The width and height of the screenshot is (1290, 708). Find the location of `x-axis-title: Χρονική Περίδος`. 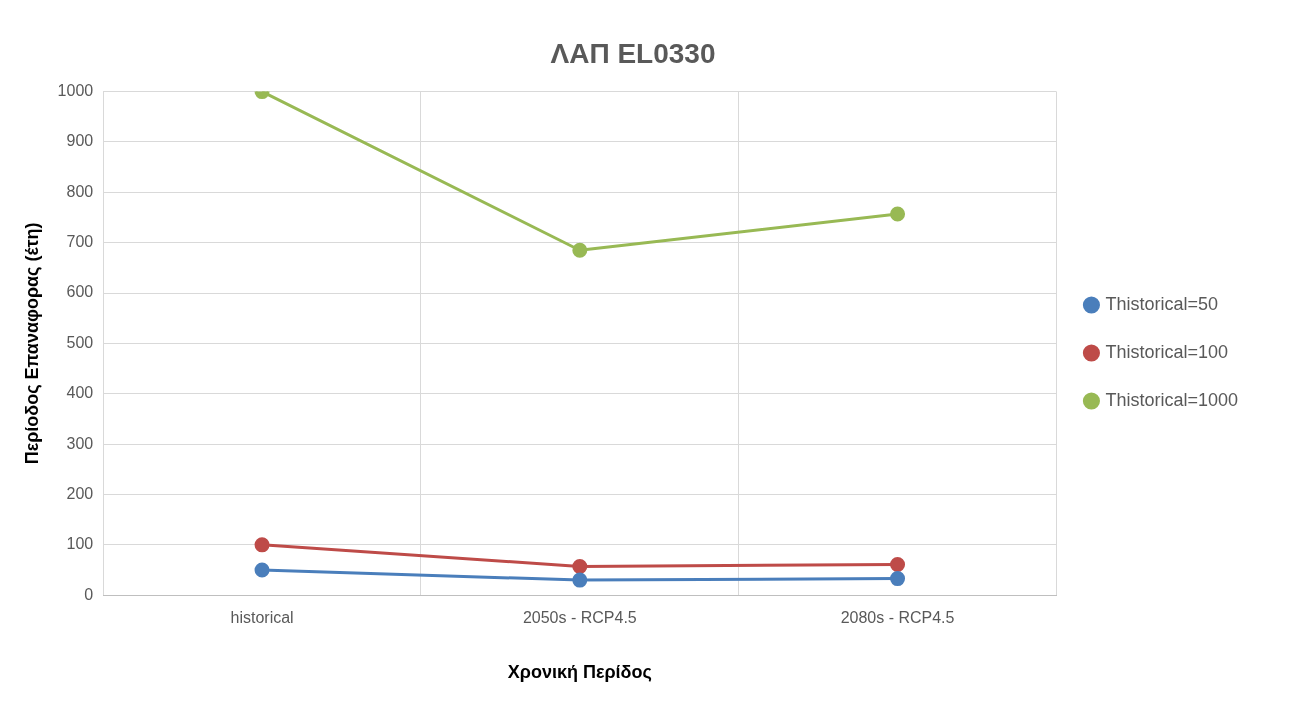

x-axis-title: Χρονική Περίδος is located at coordinates (579, 672).